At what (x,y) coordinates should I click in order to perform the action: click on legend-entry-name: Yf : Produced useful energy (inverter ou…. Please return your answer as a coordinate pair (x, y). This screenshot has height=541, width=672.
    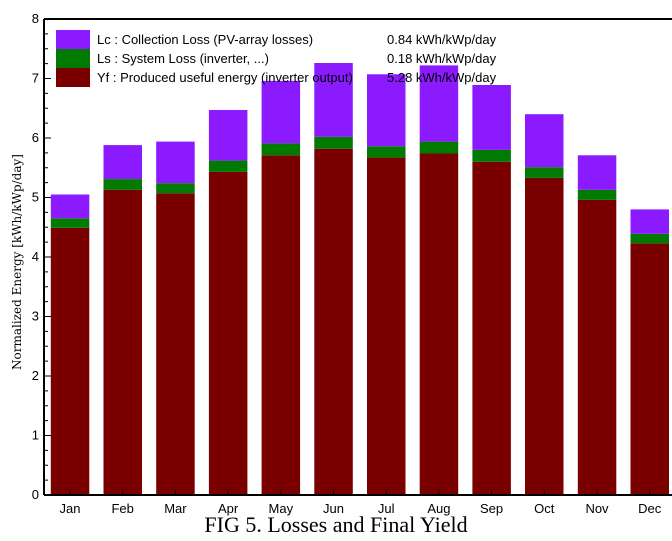
    Looking at the image, I should click on (225, 77).